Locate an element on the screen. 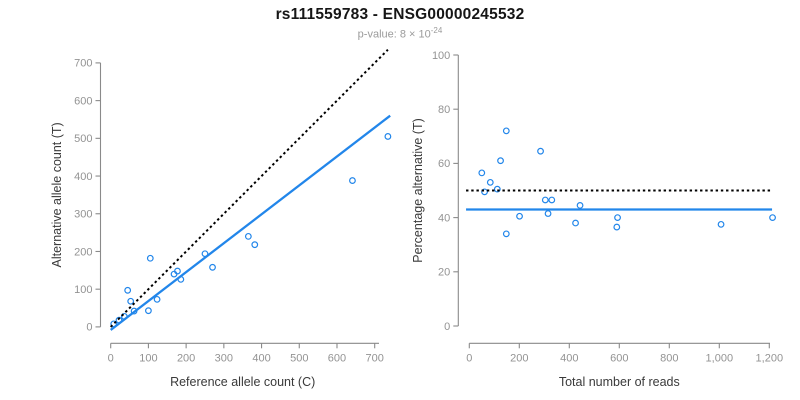 This screenshot has width=800, height=400. subtitle-exponent: -24 is located at coordinates (436, 30).